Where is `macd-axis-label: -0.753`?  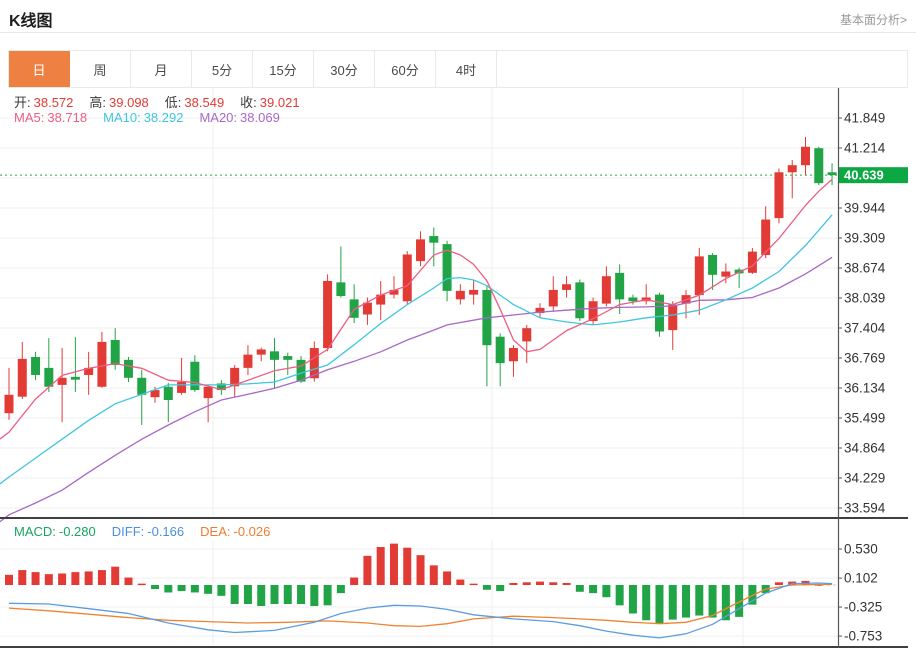
macd-axis-label: -0.753 is located at coordinates (863, 636).